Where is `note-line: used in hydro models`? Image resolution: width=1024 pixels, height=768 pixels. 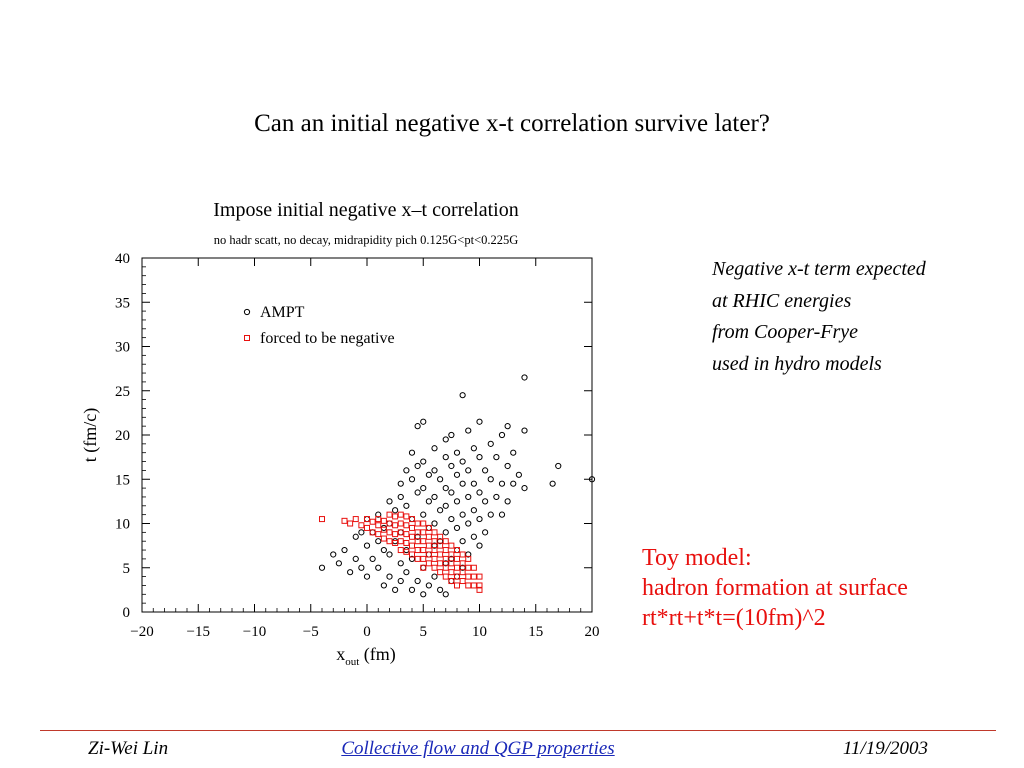 note-line: used in hydro models is located at coordinates (797, 363).